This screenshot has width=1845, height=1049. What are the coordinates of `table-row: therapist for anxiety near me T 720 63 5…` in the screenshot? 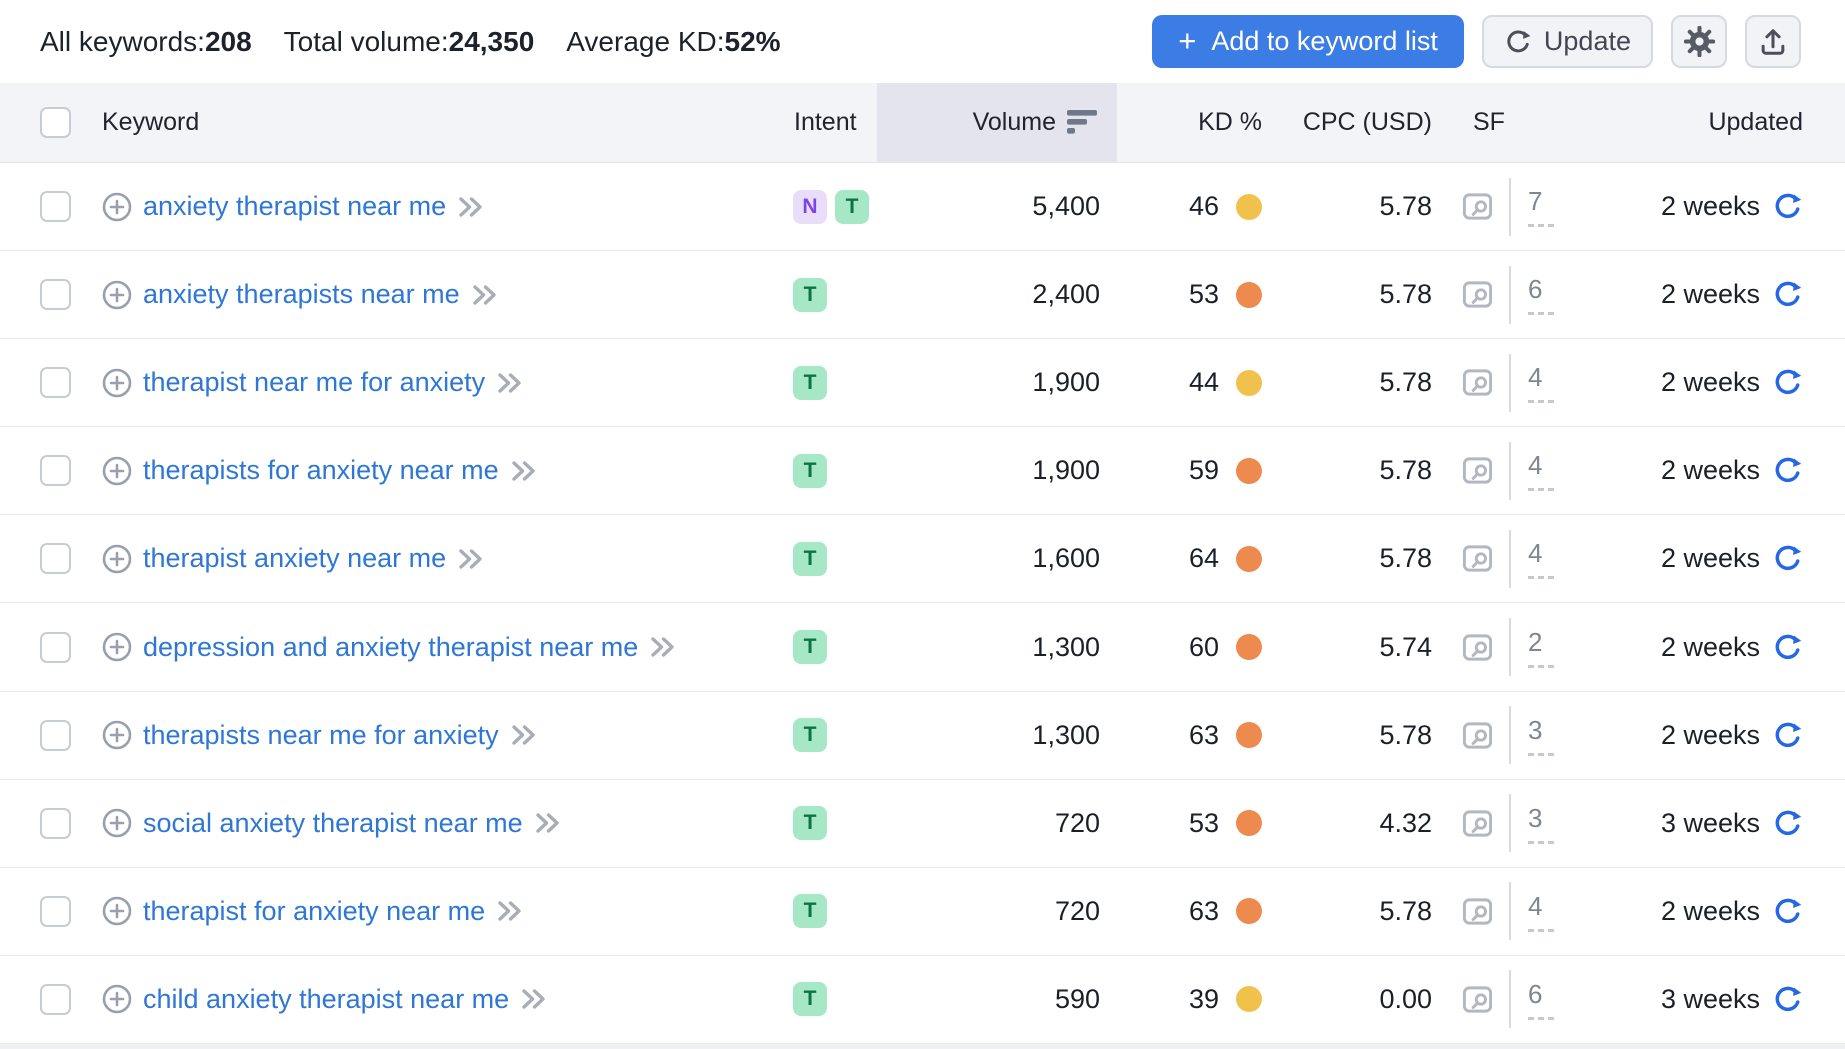 It's located at (922, 911).